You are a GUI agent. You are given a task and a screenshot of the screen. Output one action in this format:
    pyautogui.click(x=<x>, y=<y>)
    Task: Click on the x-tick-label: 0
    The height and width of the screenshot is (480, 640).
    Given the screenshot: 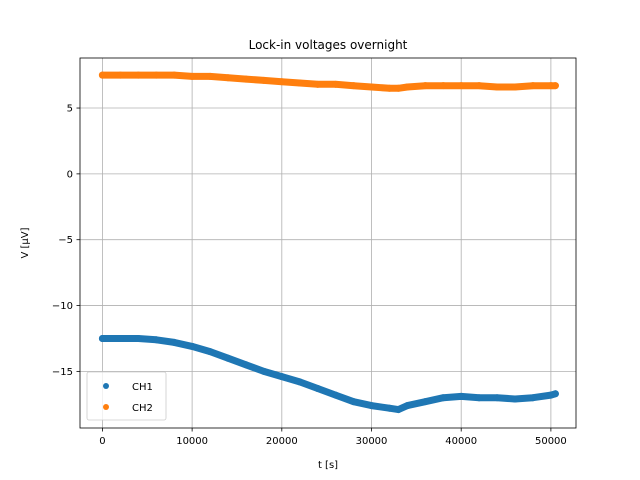 What is the action you would take?
    pyautogui.click(x=102, y=441)
    